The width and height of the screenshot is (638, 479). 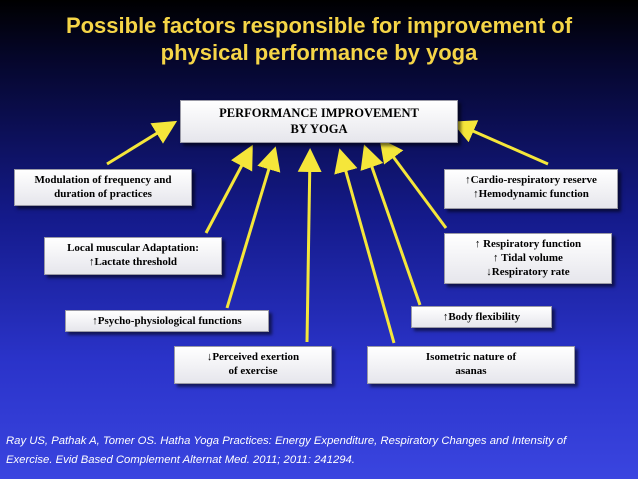 I want to click on arrow-isometric, so click(x=365, y=246).